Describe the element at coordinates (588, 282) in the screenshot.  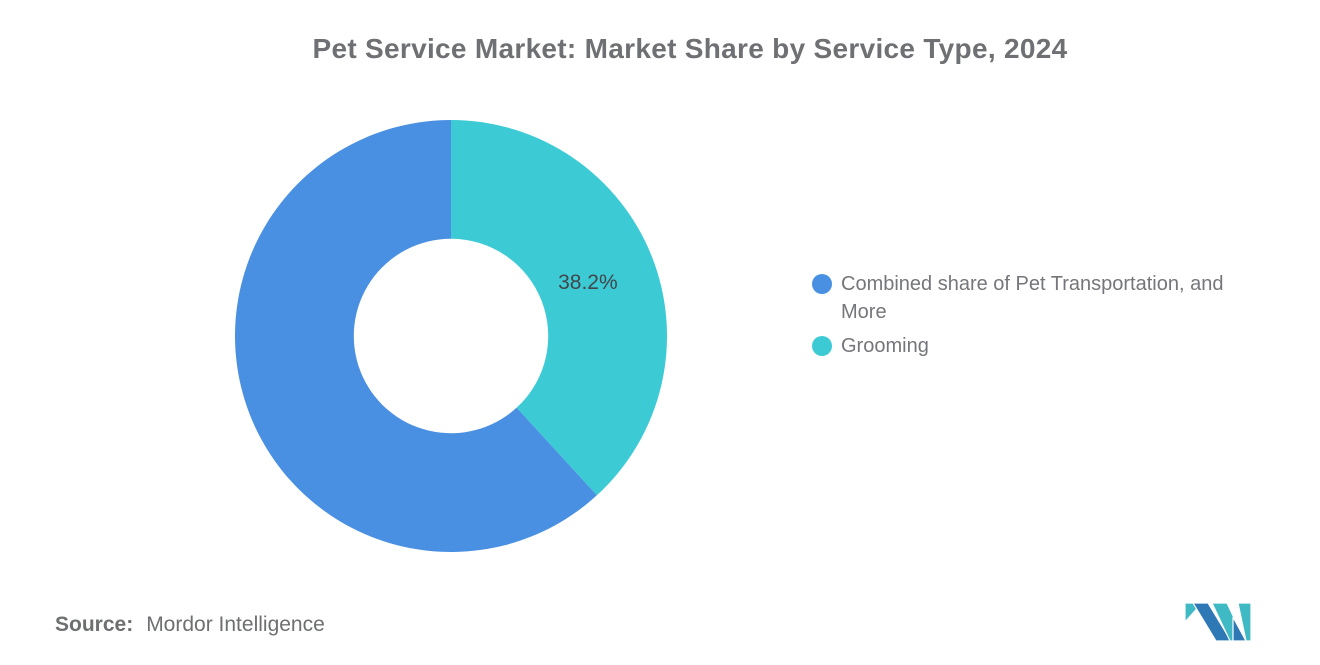
I see `slice-data-label: 38.2%` at that location.